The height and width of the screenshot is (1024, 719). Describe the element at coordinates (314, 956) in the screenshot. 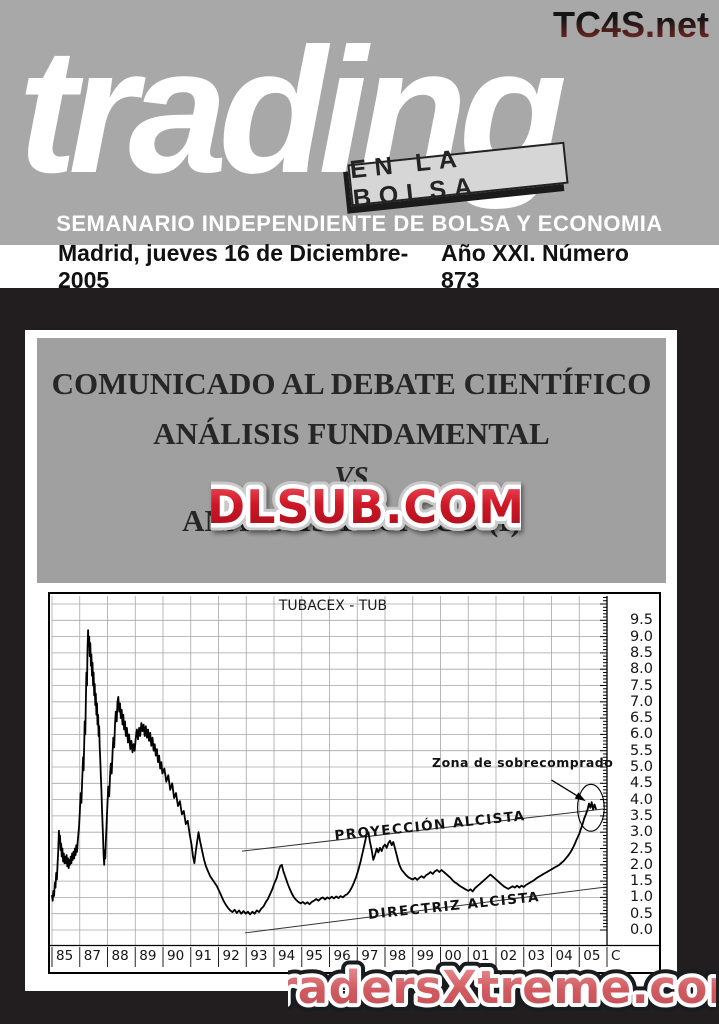

I see `x-tick-label: 95` at that location.